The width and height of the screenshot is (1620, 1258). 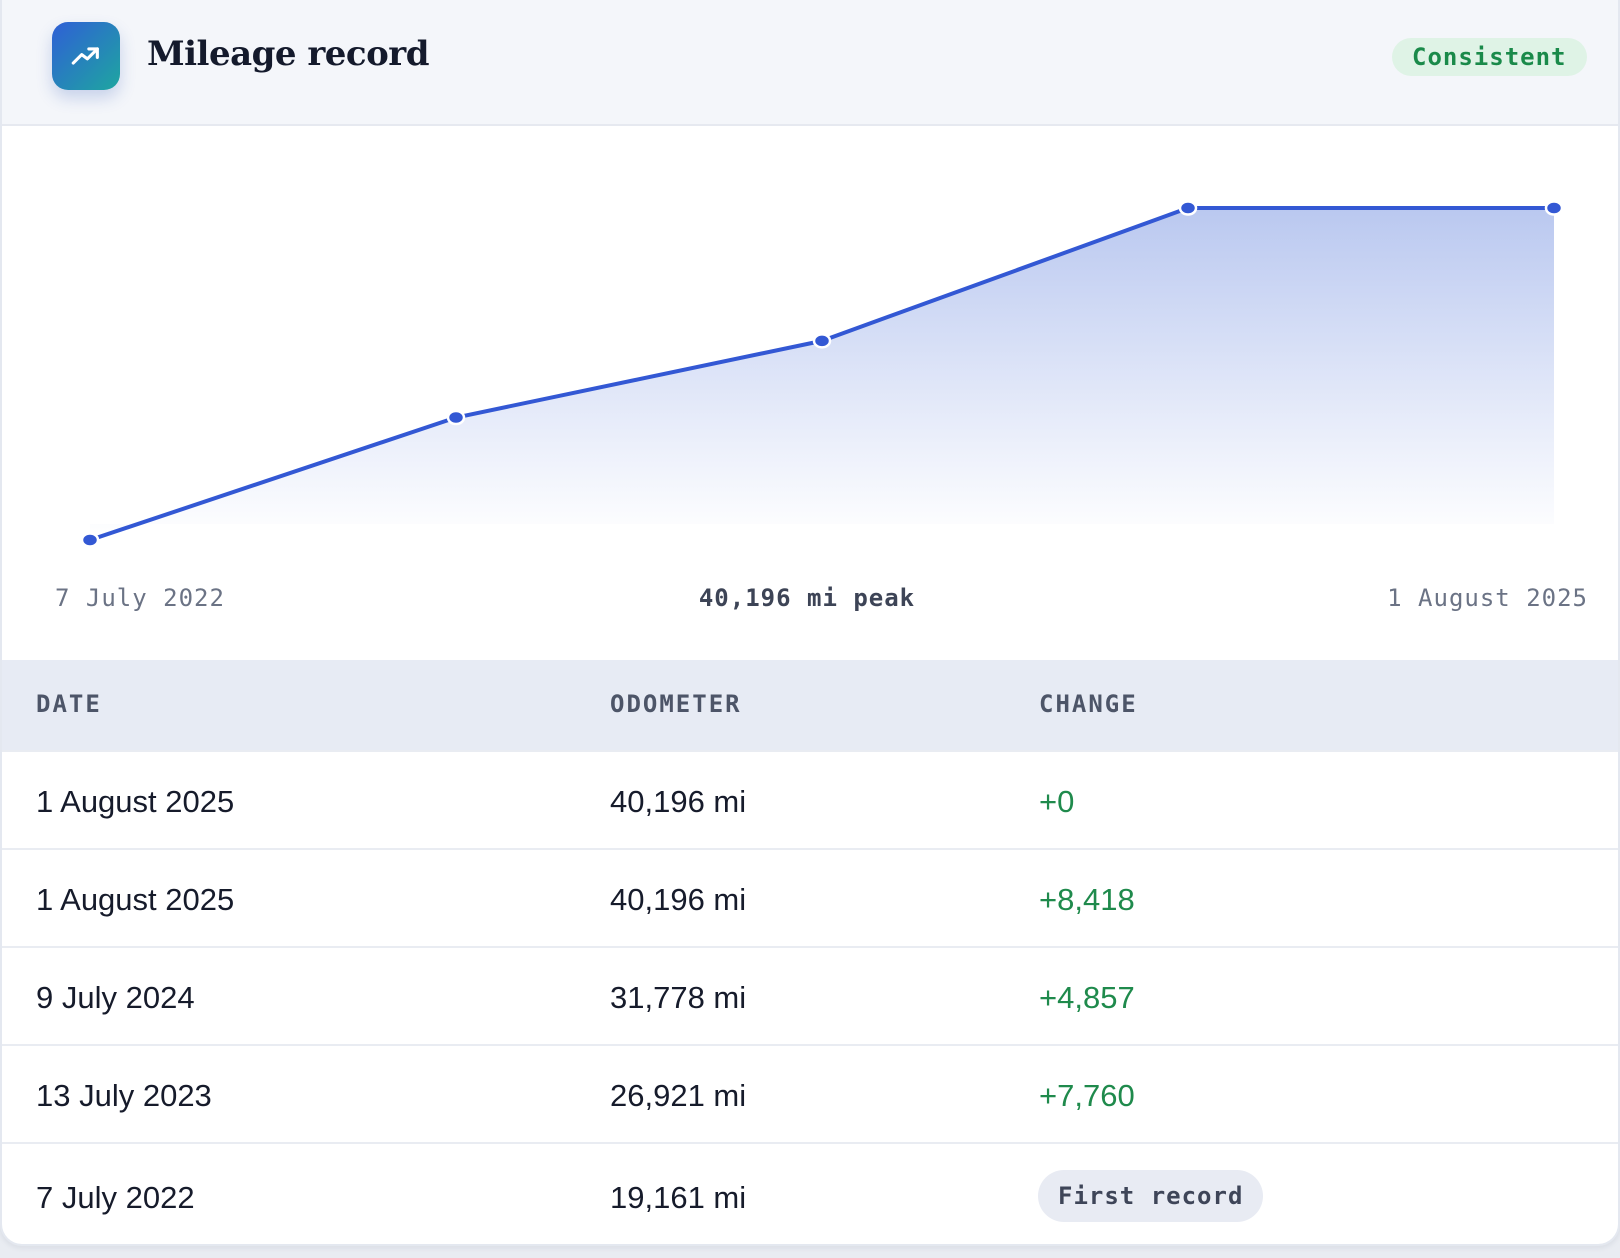 I want to click on card-title: Mileage record, so click(x=288, y=54).